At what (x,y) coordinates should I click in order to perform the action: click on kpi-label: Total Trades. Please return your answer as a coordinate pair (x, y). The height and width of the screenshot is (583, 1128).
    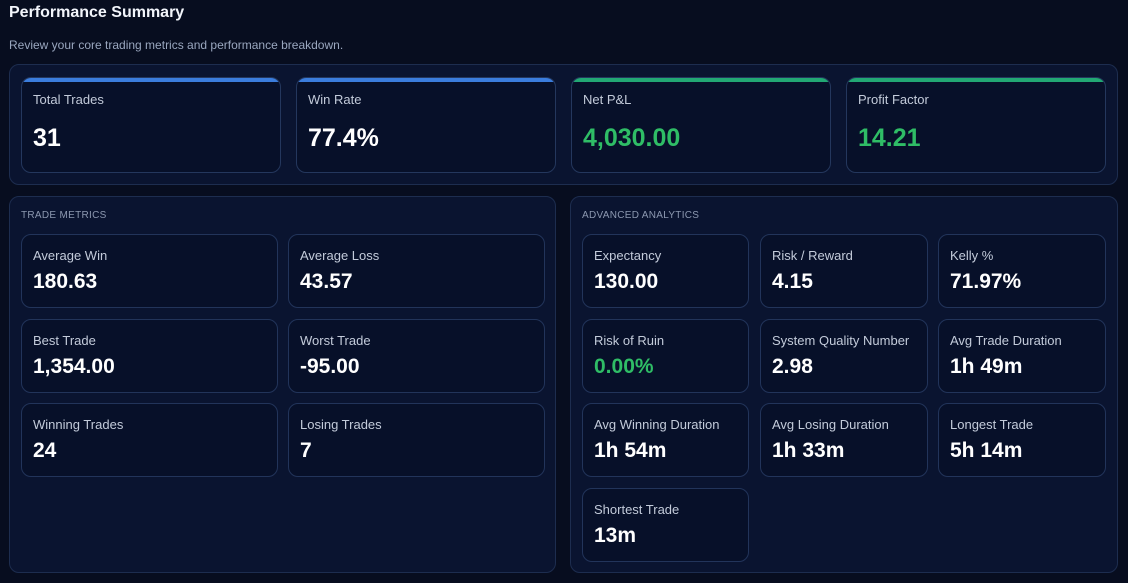
    Looking at the image, I should click on (68, 99).